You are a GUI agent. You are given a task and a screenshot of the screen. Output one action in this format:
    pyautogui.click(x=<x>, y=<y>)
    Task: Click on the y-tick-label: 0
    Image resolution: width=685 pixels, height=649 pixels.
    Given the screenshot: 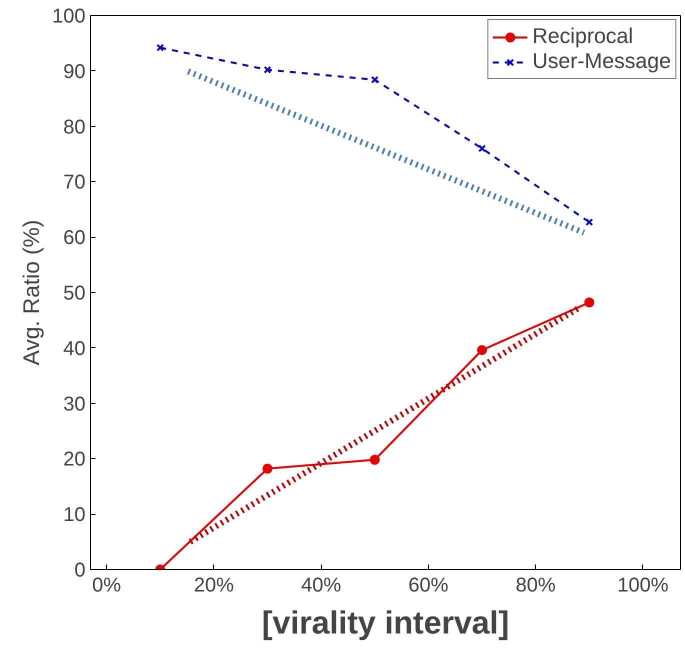 What is the action you would take?
    pyautogui.click(x=80, y=571)
    